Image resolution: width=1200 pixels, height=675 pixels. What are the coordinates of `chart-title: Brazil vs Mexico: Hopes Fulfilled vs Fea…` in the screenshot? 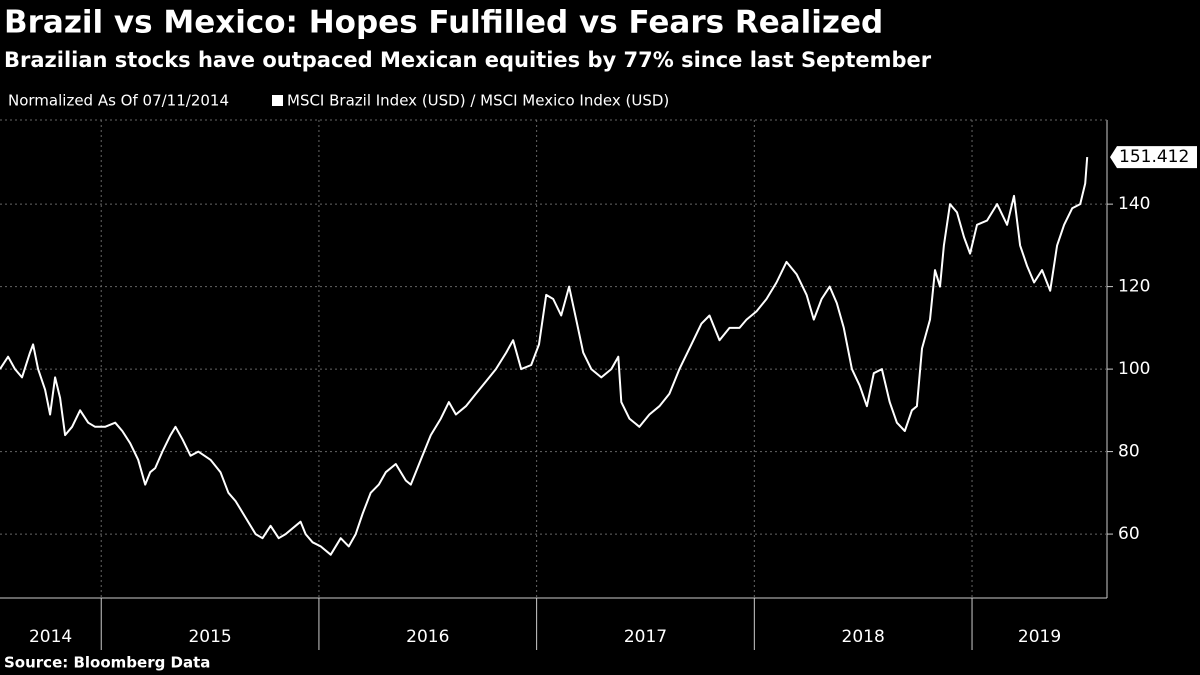 It's located at (443, 23).